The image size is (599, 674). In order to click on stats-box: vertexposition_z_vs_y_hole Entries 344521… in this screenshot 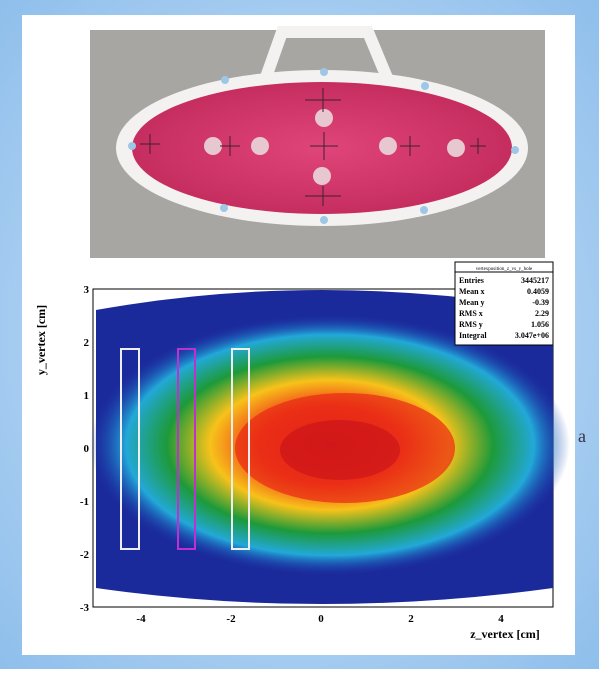, I will do `click(504, 303)`.